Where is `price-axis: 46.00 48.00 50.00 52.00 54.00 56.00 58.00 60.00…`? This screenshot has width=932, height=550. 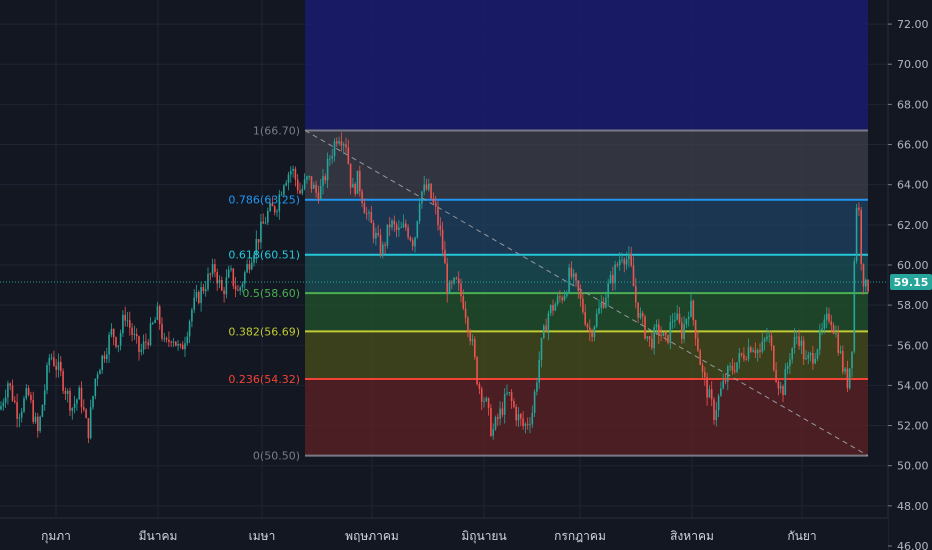 price-axis: 46.00 48.00 50.00 52.00 54.00 56.00 58.00 60.00… is located at coordinates (908, 284).